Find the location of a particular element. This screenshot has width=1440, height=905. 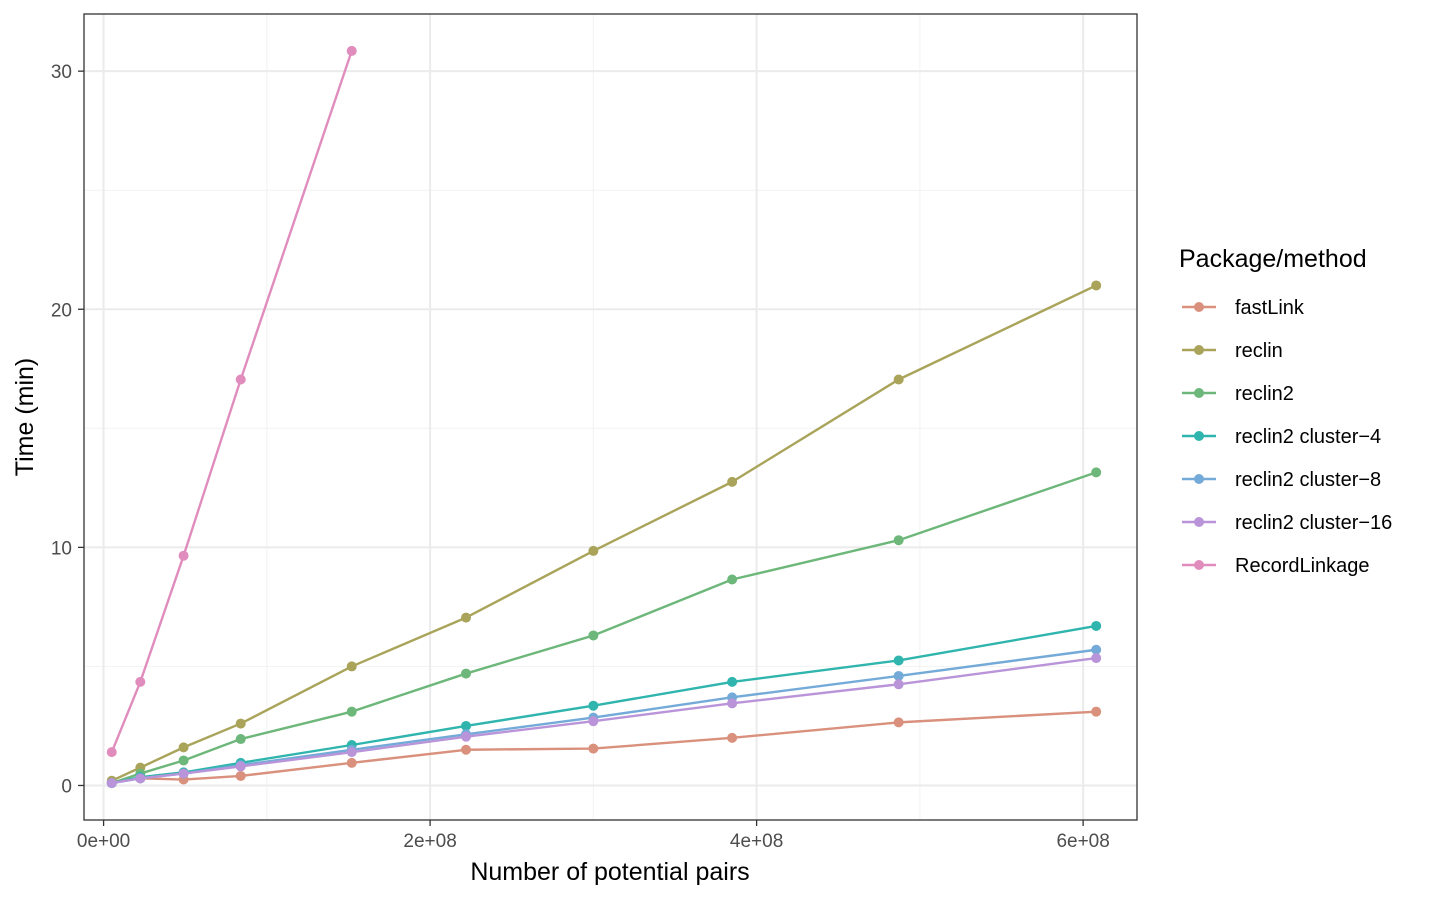

legend-entry: reclin2 cluster−16 is located at coordinates (1287, 523).